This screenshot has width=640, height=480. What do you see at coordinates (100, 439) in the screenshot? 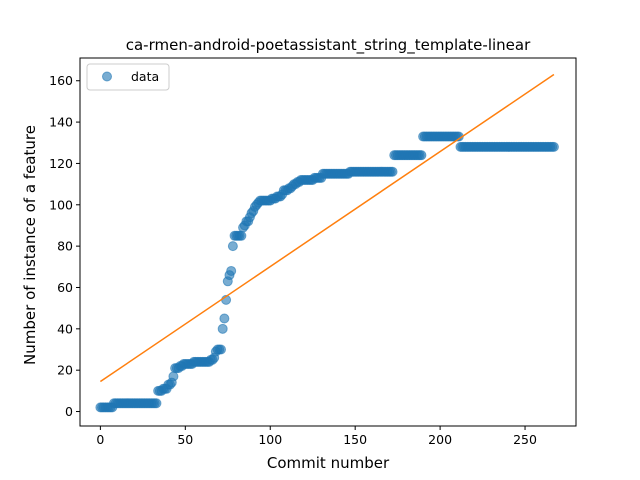
I see `x-tick-label: 0` at bounding box center [100, 439].